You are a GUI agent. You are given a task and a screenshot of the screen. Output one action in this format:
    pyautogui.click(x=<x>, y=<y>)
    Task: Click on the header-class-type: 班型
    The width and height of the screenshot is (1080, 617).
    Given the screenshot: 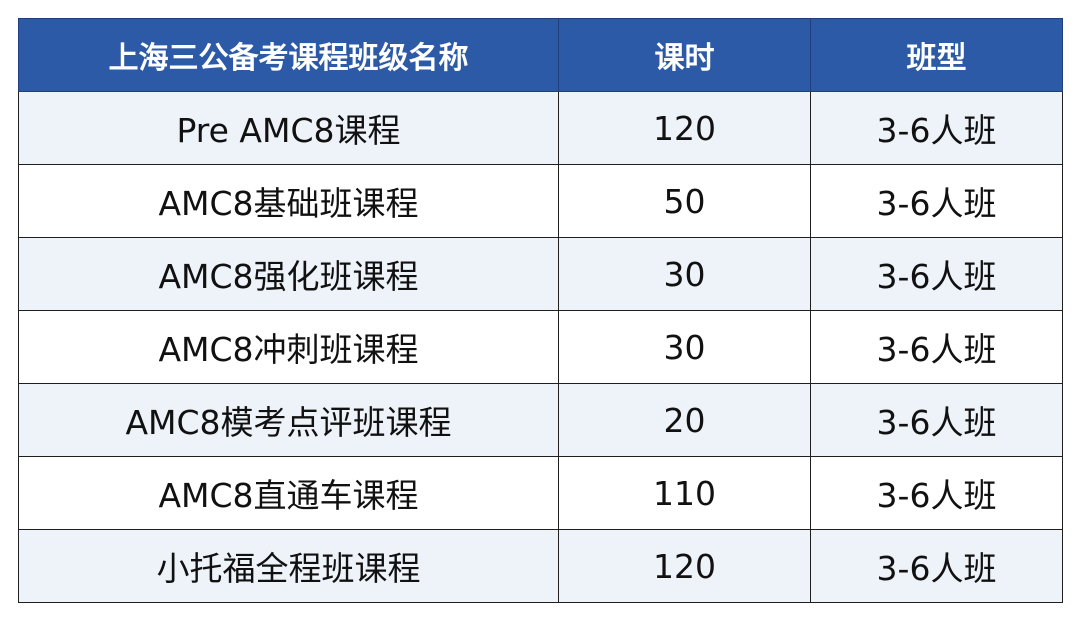 What is the action you would take?
    pyautogui.click(x=936, y=55)
    